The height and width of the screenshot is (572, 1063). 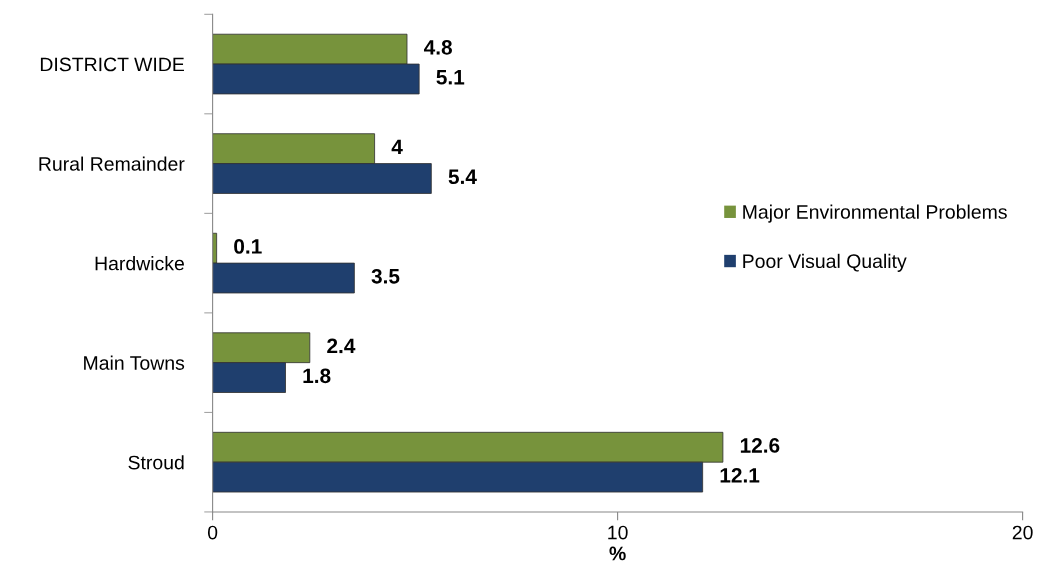 I want to click on data-label: 0.1, so click(x=248, y=246).